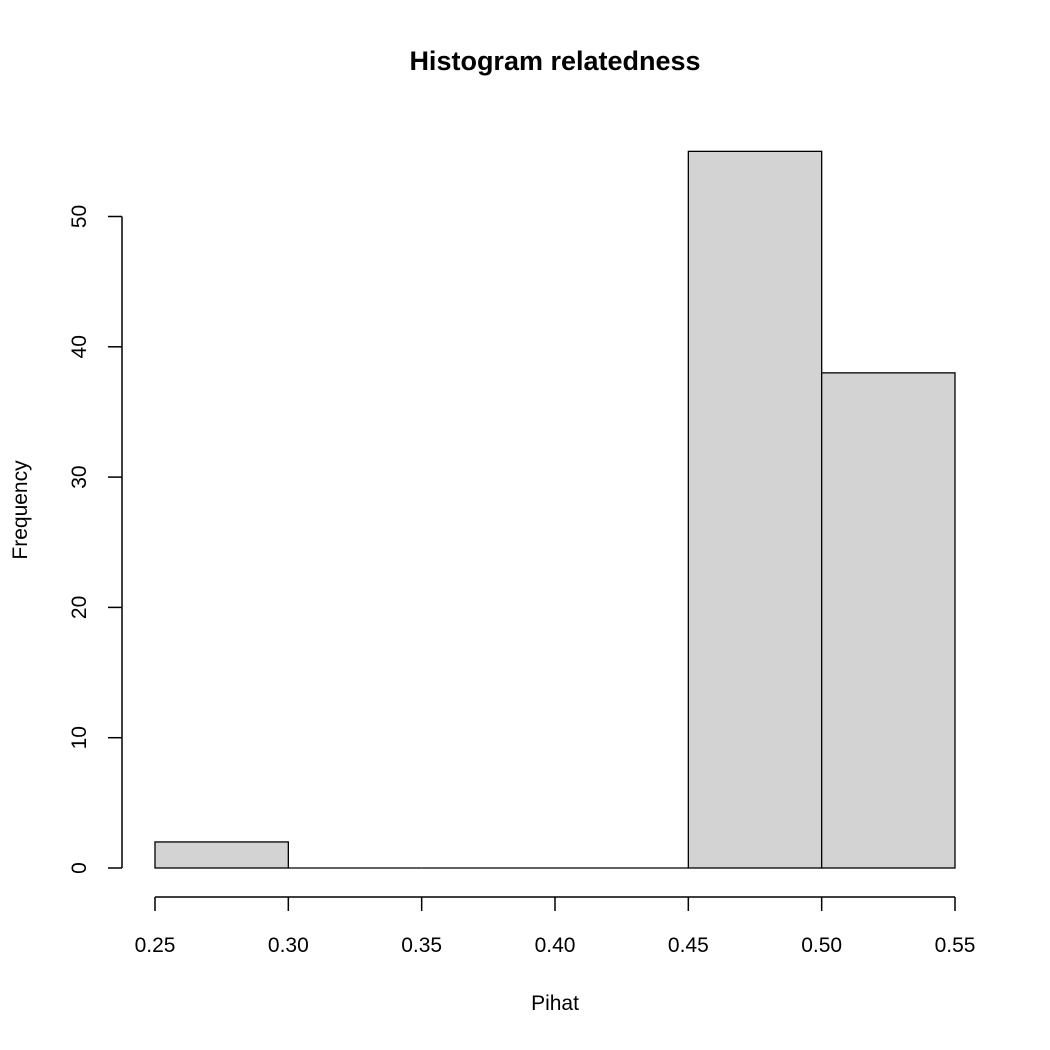 This screenshot has height=1050, width=1050. What do you see at coordinates (555, 945) in the screenshot?
I see `x-tick-label: 0.40` at bounding box center [555, 945].